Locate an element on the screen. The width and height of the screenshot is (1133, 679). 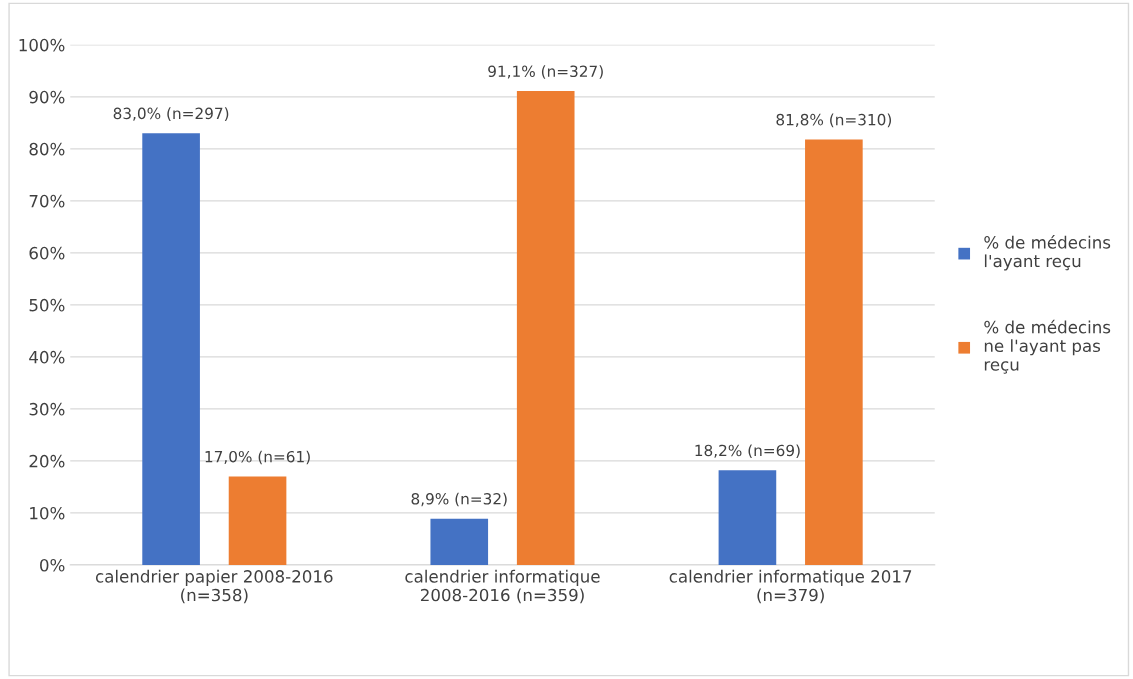
y-tick-label: 30% is located at coordinates (47, 409).